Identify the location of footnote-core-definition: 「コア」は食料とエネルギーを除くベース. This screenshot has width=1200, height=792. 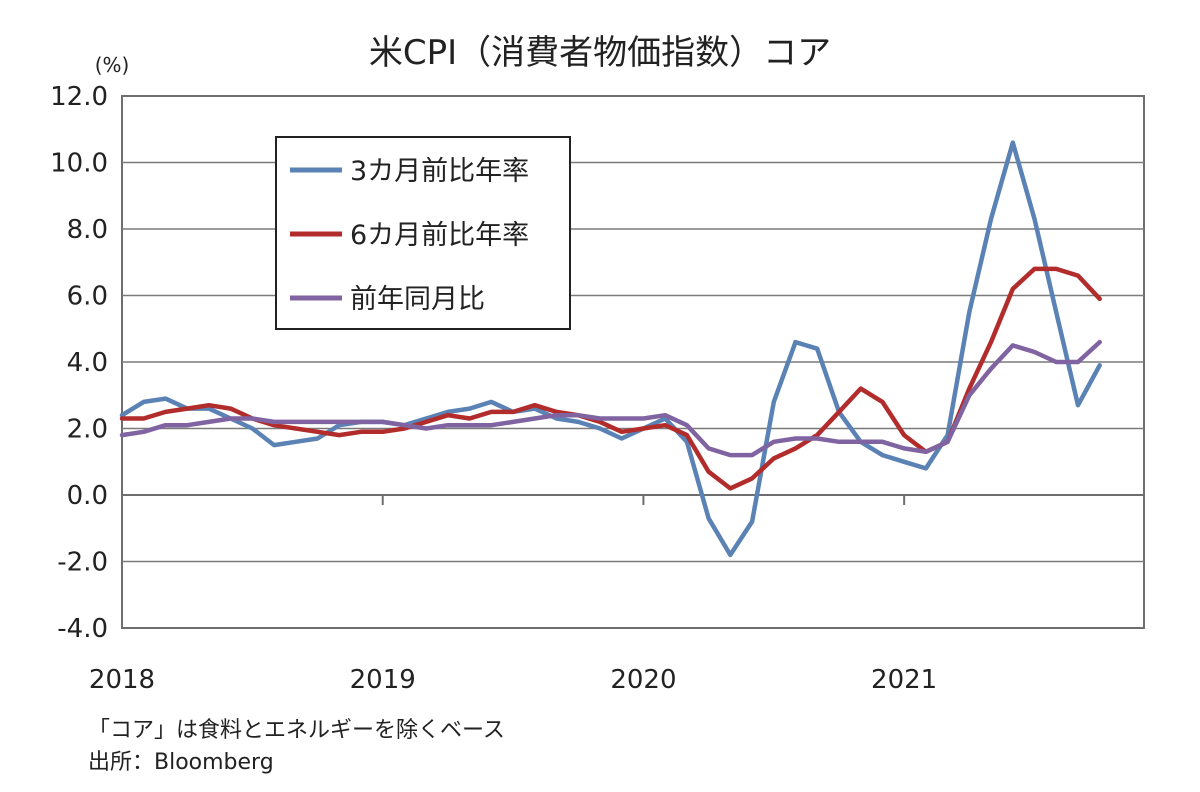
(296, 730).